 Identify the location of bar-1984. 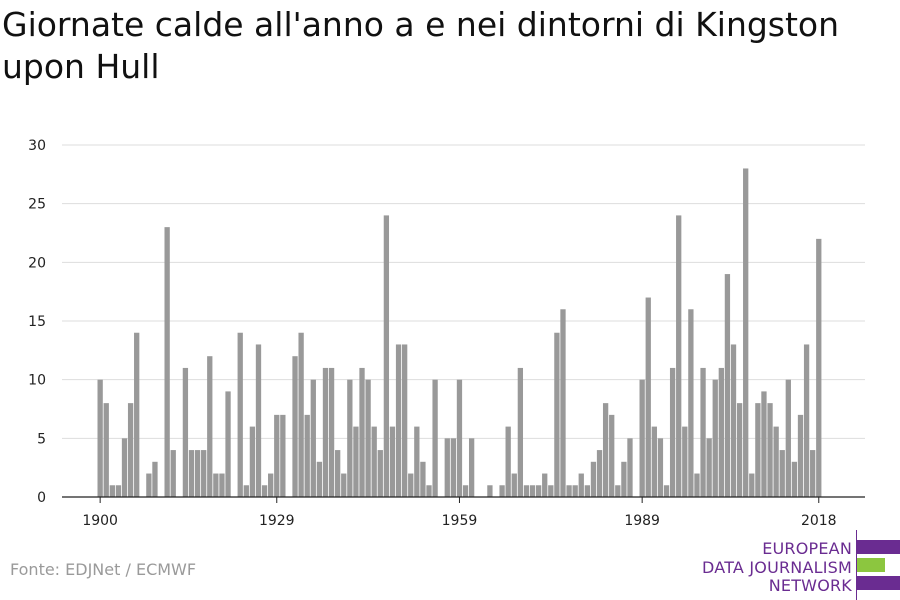
(612, 455).